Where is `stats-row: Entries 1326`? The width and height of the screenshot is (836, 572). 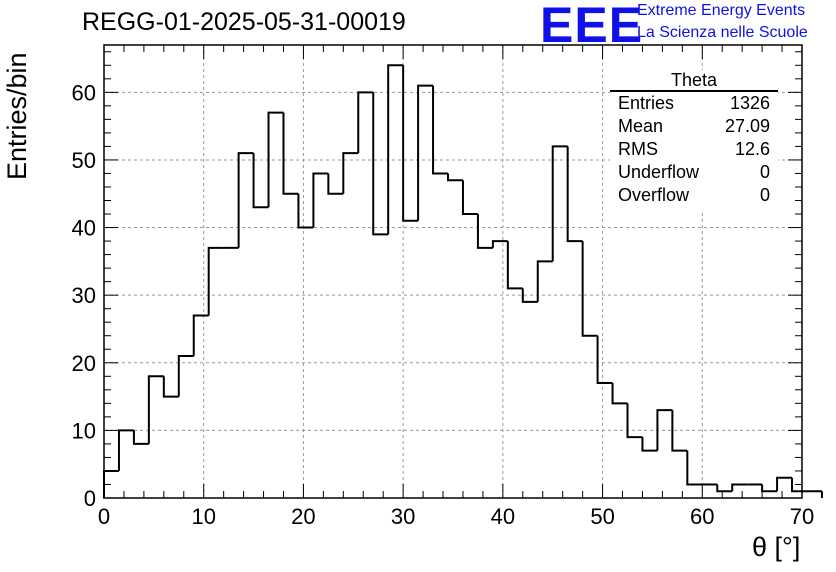 stats-row: Entries 1326 is located at coordinates (694, 103).